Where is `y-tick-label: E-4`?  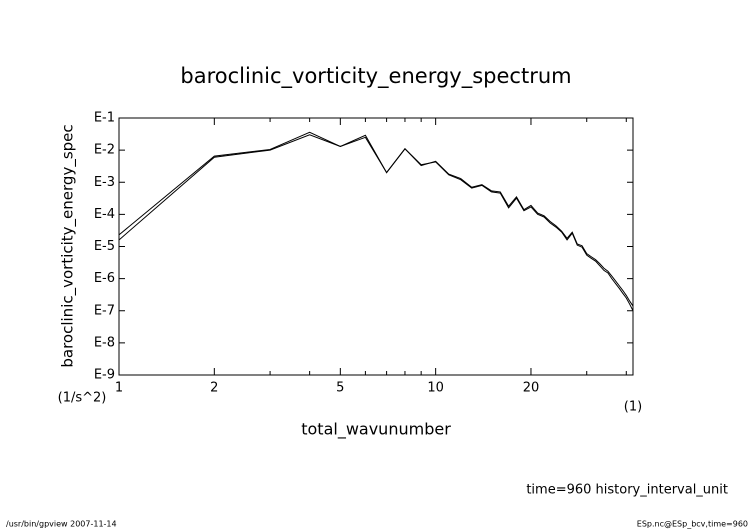 y-tick-label: E-4 is located at coordinates (104, 214).